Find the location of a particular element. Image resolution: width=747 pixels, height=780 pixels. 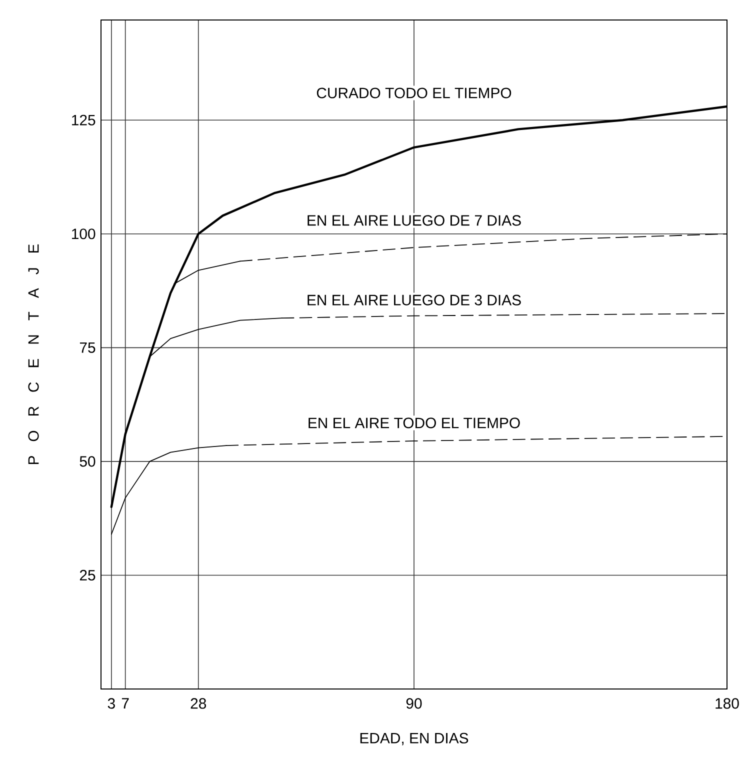

x-tick-label: 7 is located at coordinates (125, 703).